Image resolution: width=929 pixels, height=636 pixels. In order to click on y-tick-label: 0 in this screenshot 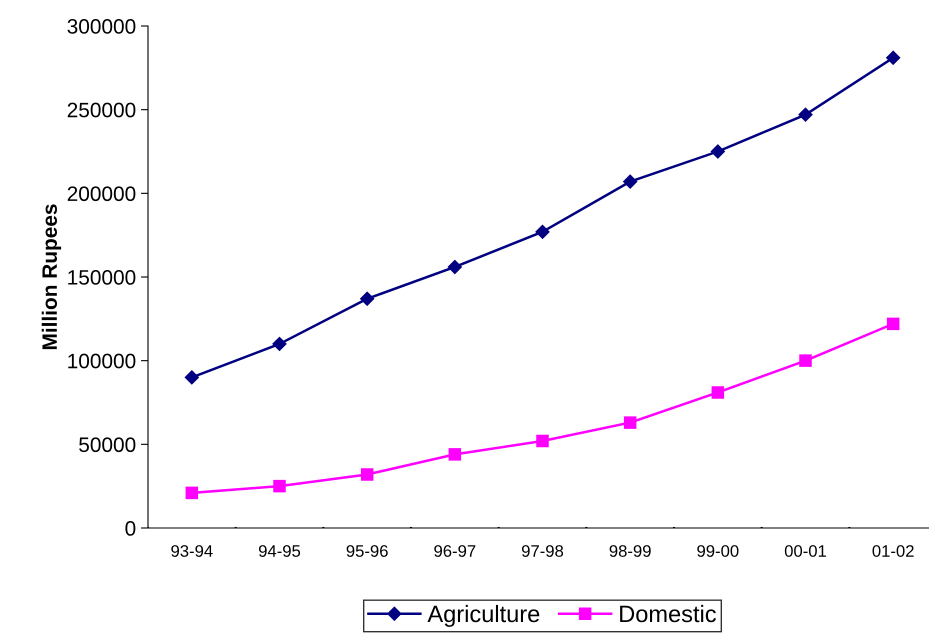, I will do `click(130, 528)`.